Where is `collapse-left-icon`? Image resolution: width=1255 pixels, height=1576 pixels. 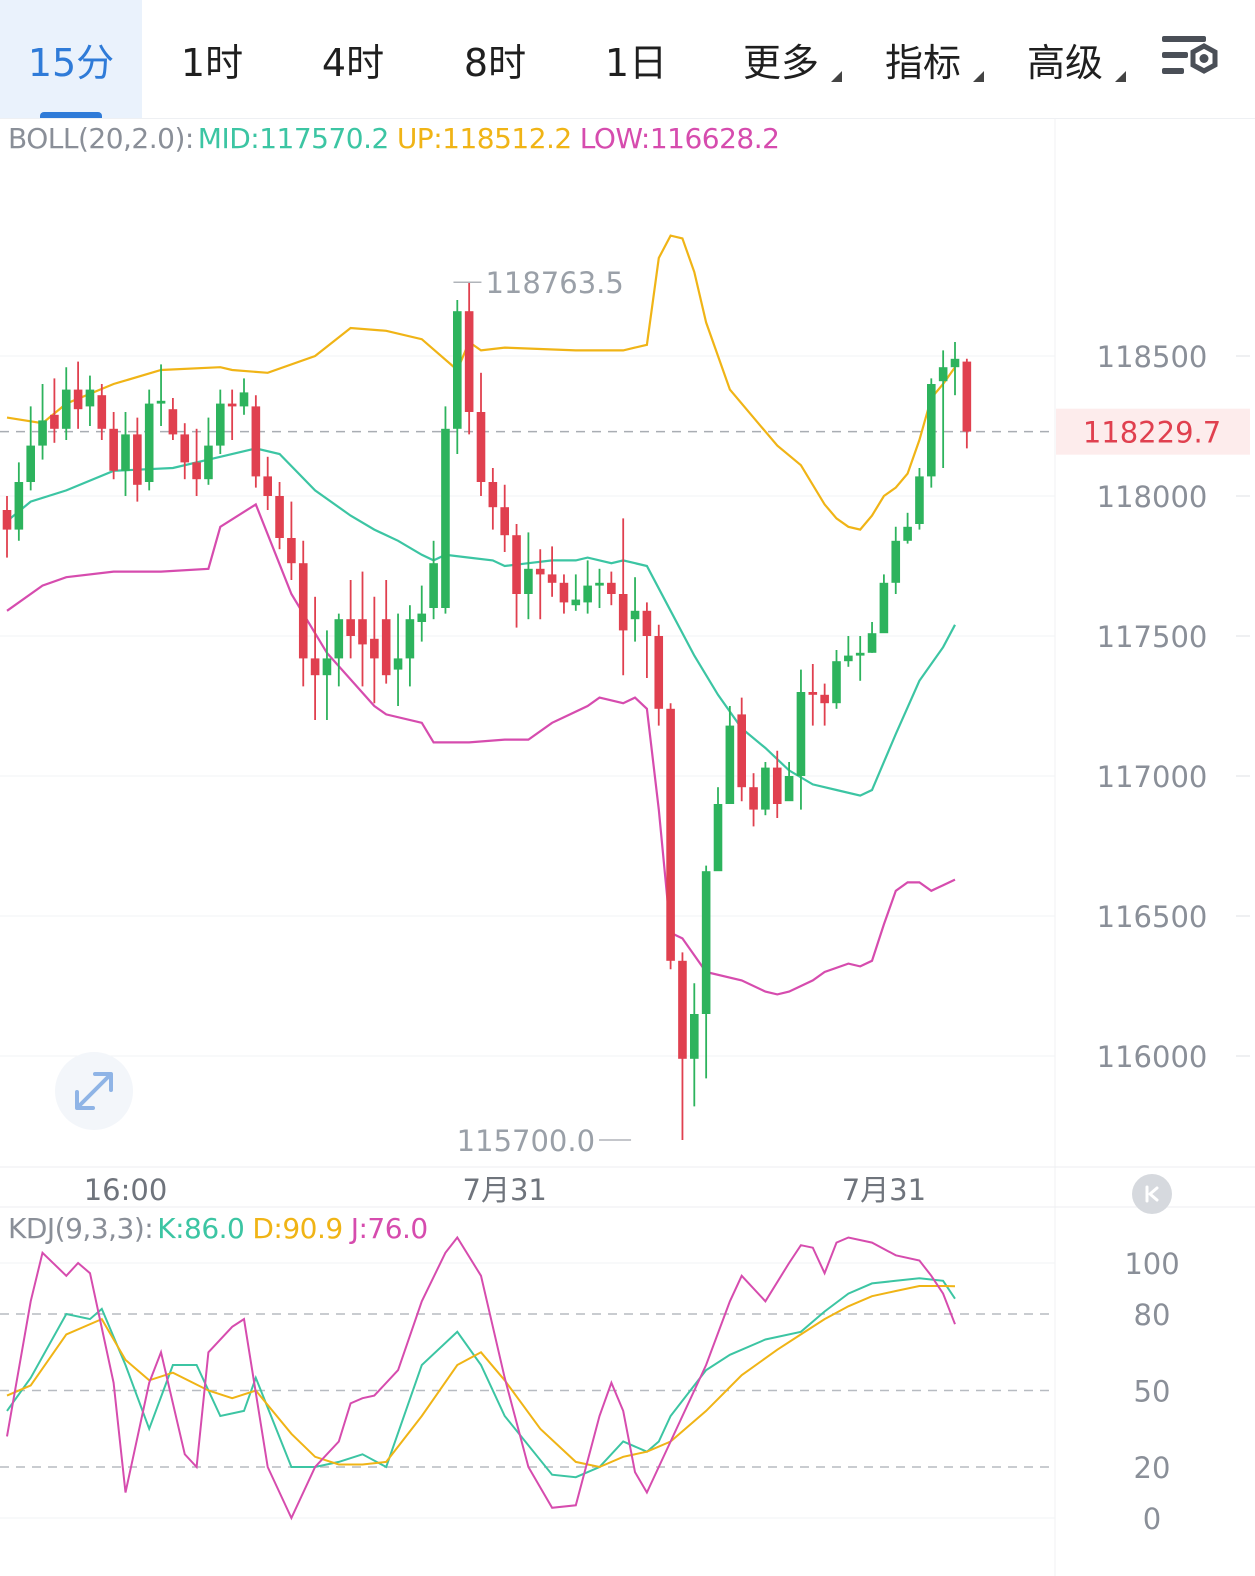
collapse-left-icon is located at coordinates (1152, 1194).